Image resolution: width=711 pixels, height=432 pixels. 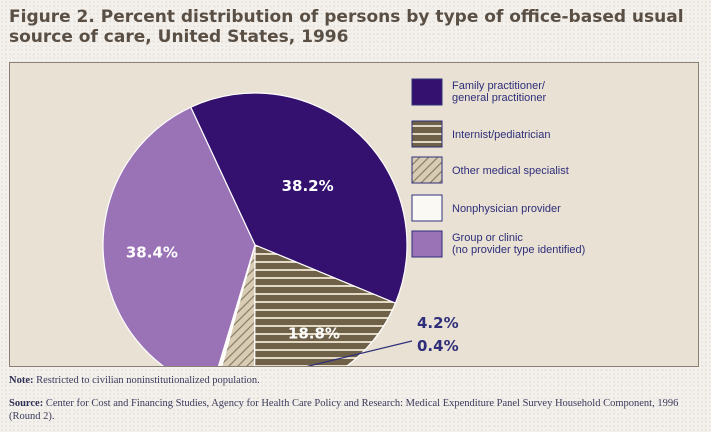 What do you see at coordinates (427, 134) in the screenshot?
I see `legend-swatch-internist` at bounding box center [427, 134].